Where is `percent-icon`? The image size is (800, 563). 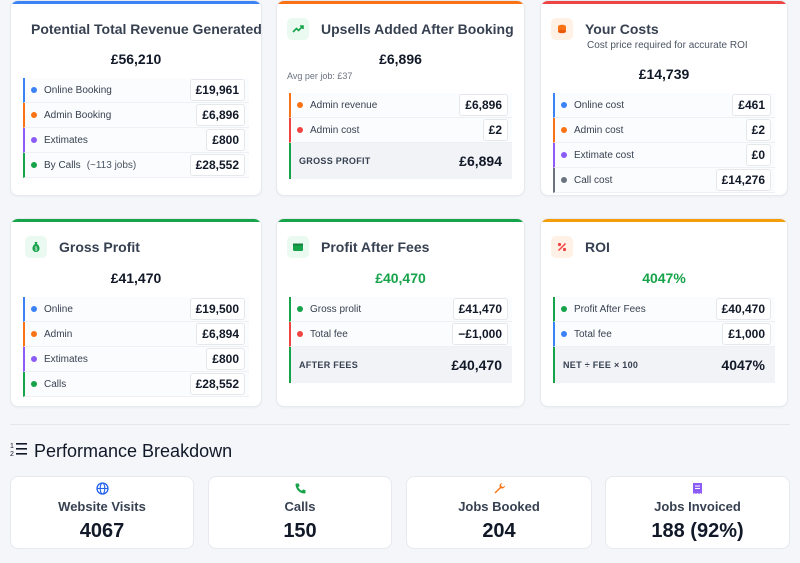 percent-icon is located at coordinates (562, 247).